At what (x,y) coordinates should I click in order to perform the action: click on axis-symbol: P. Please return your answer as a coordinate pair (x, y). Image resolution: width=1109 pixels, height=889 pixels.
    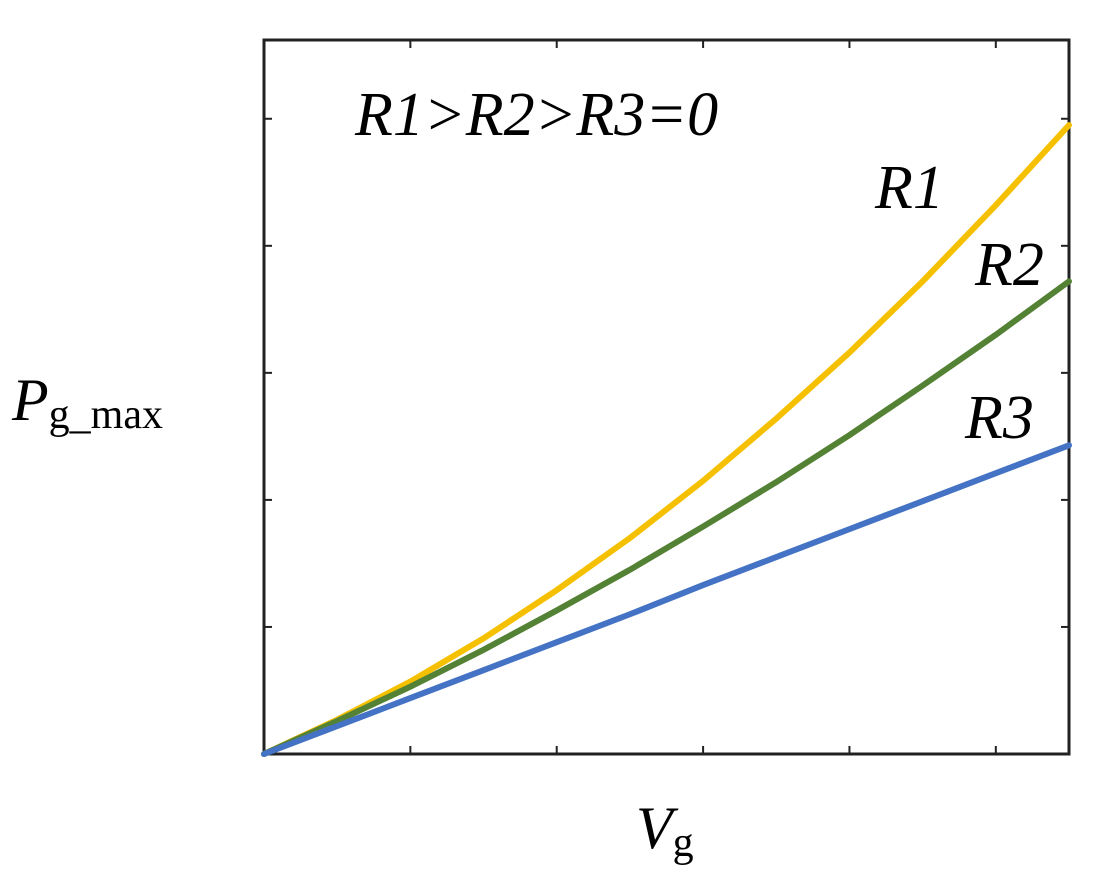
    Looking at the image, I should click on (30, 400).